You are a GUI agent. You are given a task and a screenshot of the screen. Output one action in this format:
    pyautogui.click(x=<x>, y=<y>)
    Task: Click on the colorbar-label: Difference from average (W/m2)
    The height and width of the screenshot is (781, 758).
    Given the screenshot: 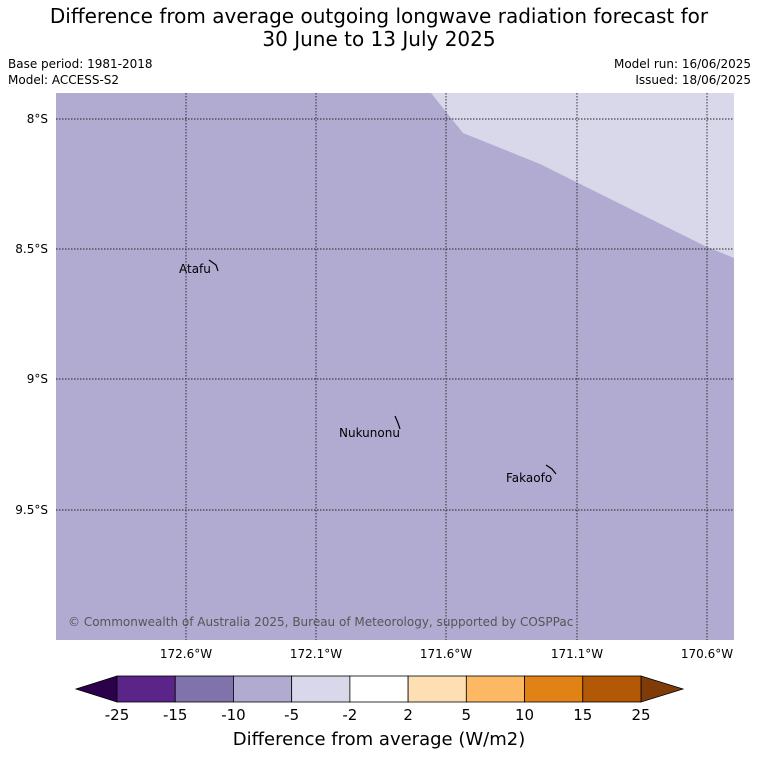 What is the action you would take?
    pyautogui.click(x=379, y=739)
    